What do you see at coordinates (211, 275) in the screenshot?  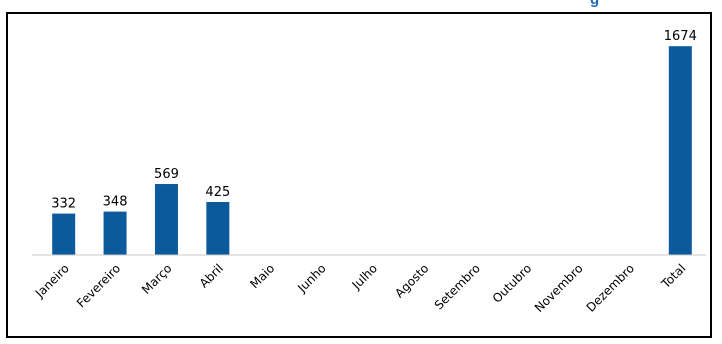 I see `category-label-abril: Abril` at bounding box center [211, 275].